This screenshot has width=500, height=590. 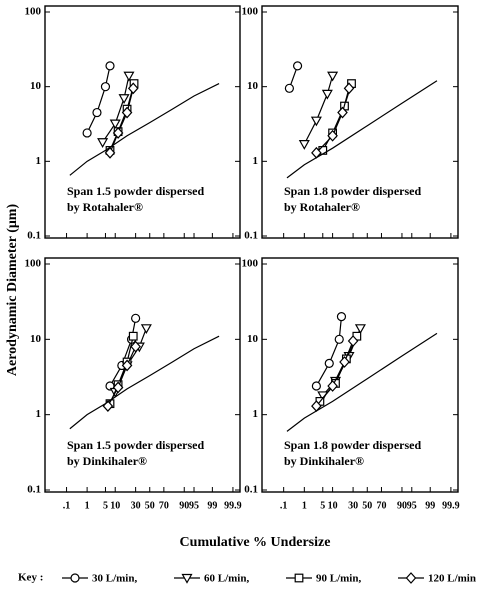 I want to click on legend-label: 90 L/min,, so click(x=338, y=579).